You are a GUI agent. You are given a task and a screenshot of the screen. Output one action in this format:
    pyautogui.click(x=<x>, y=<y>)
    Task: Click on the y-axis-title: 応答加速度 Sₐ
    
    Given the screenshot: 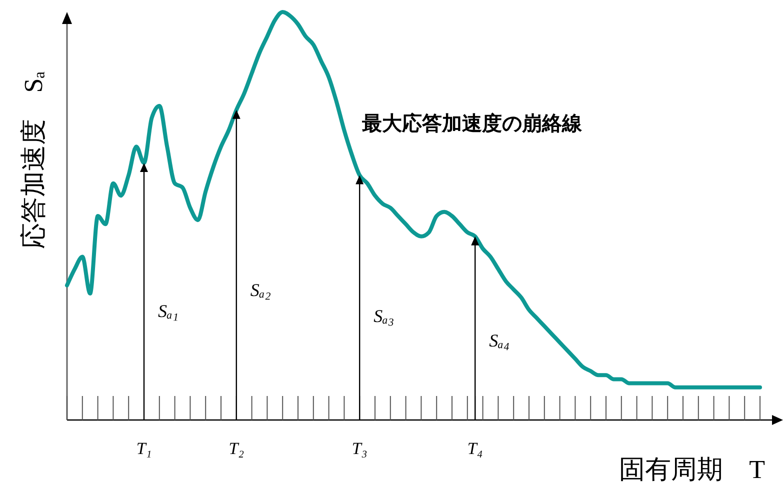 What is the action you would take?
    pyautogui.click(x=33, y=160)
    